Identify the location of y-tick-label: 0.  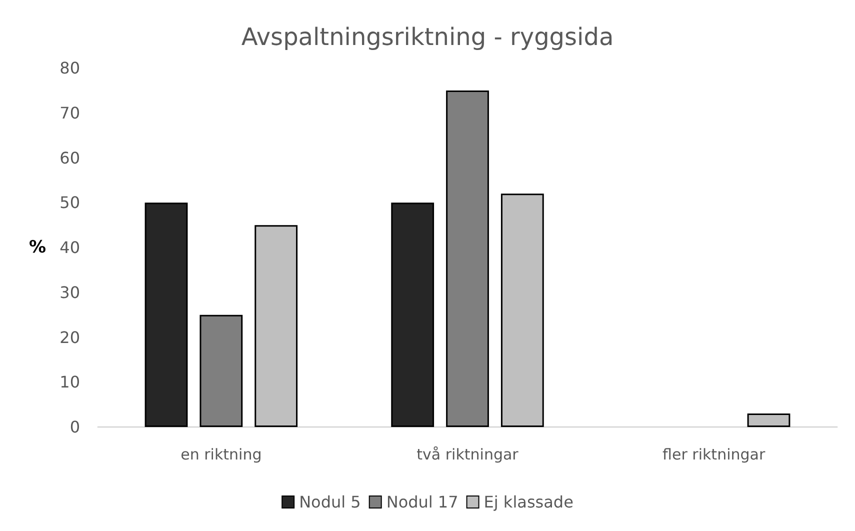
(75, 427).